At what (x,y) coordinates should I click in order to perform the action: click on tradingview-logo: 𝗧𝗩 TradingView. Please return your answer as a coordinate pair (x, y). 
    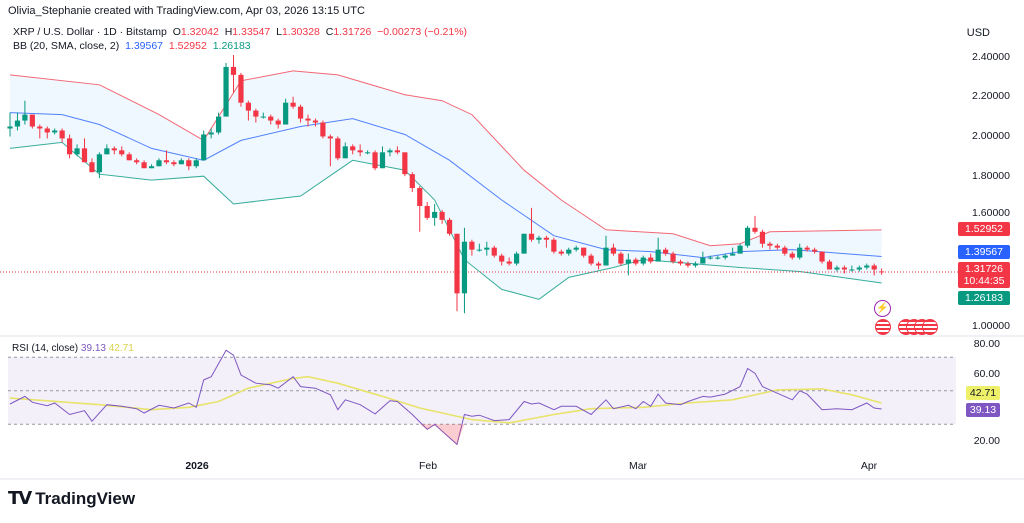
    Looking at the image, I should click on (71, 498).